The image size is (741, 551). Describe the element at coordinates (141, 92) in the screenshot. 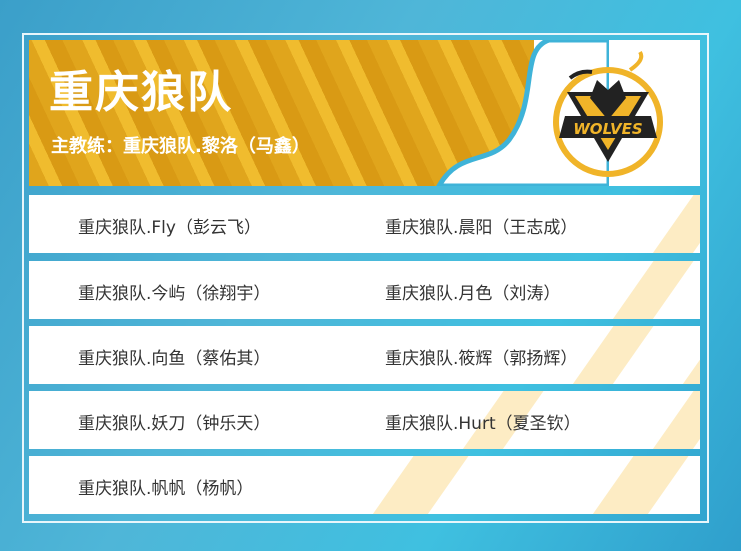

I see `team-name: 重庆狼队` at that location.